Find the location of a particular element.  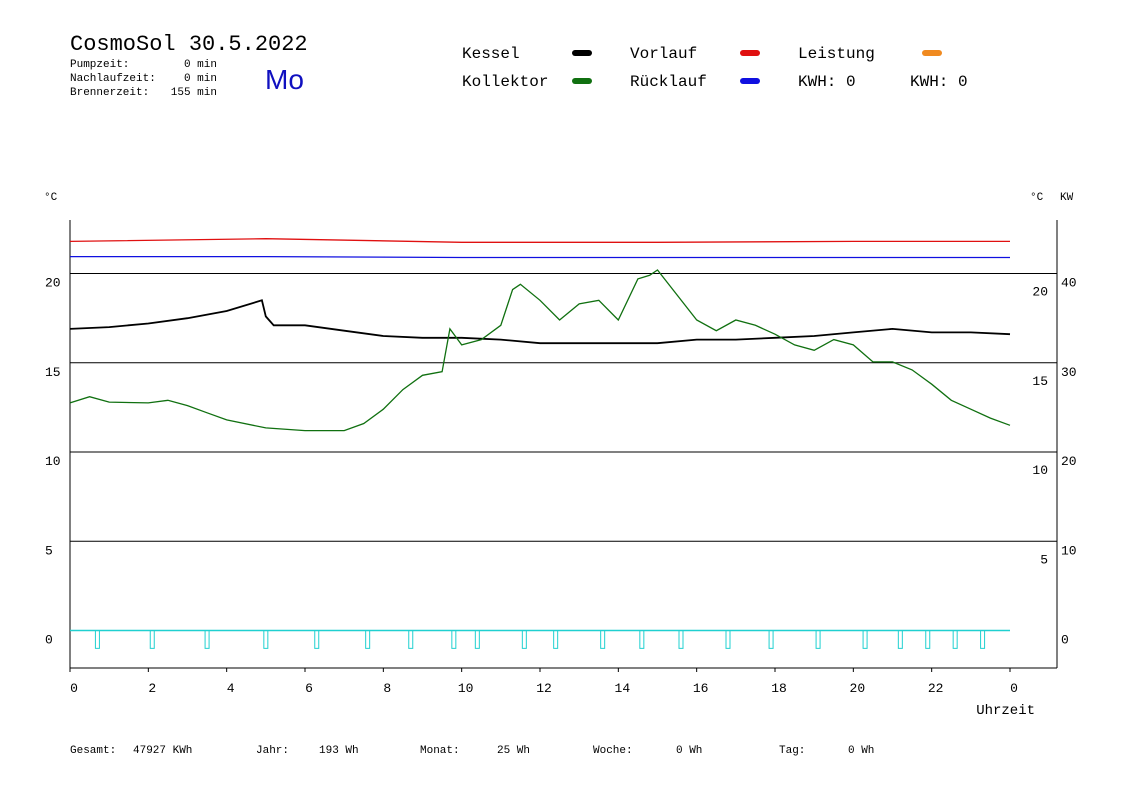

footer-value: 193 Wh is located at coordinates (339, 751).